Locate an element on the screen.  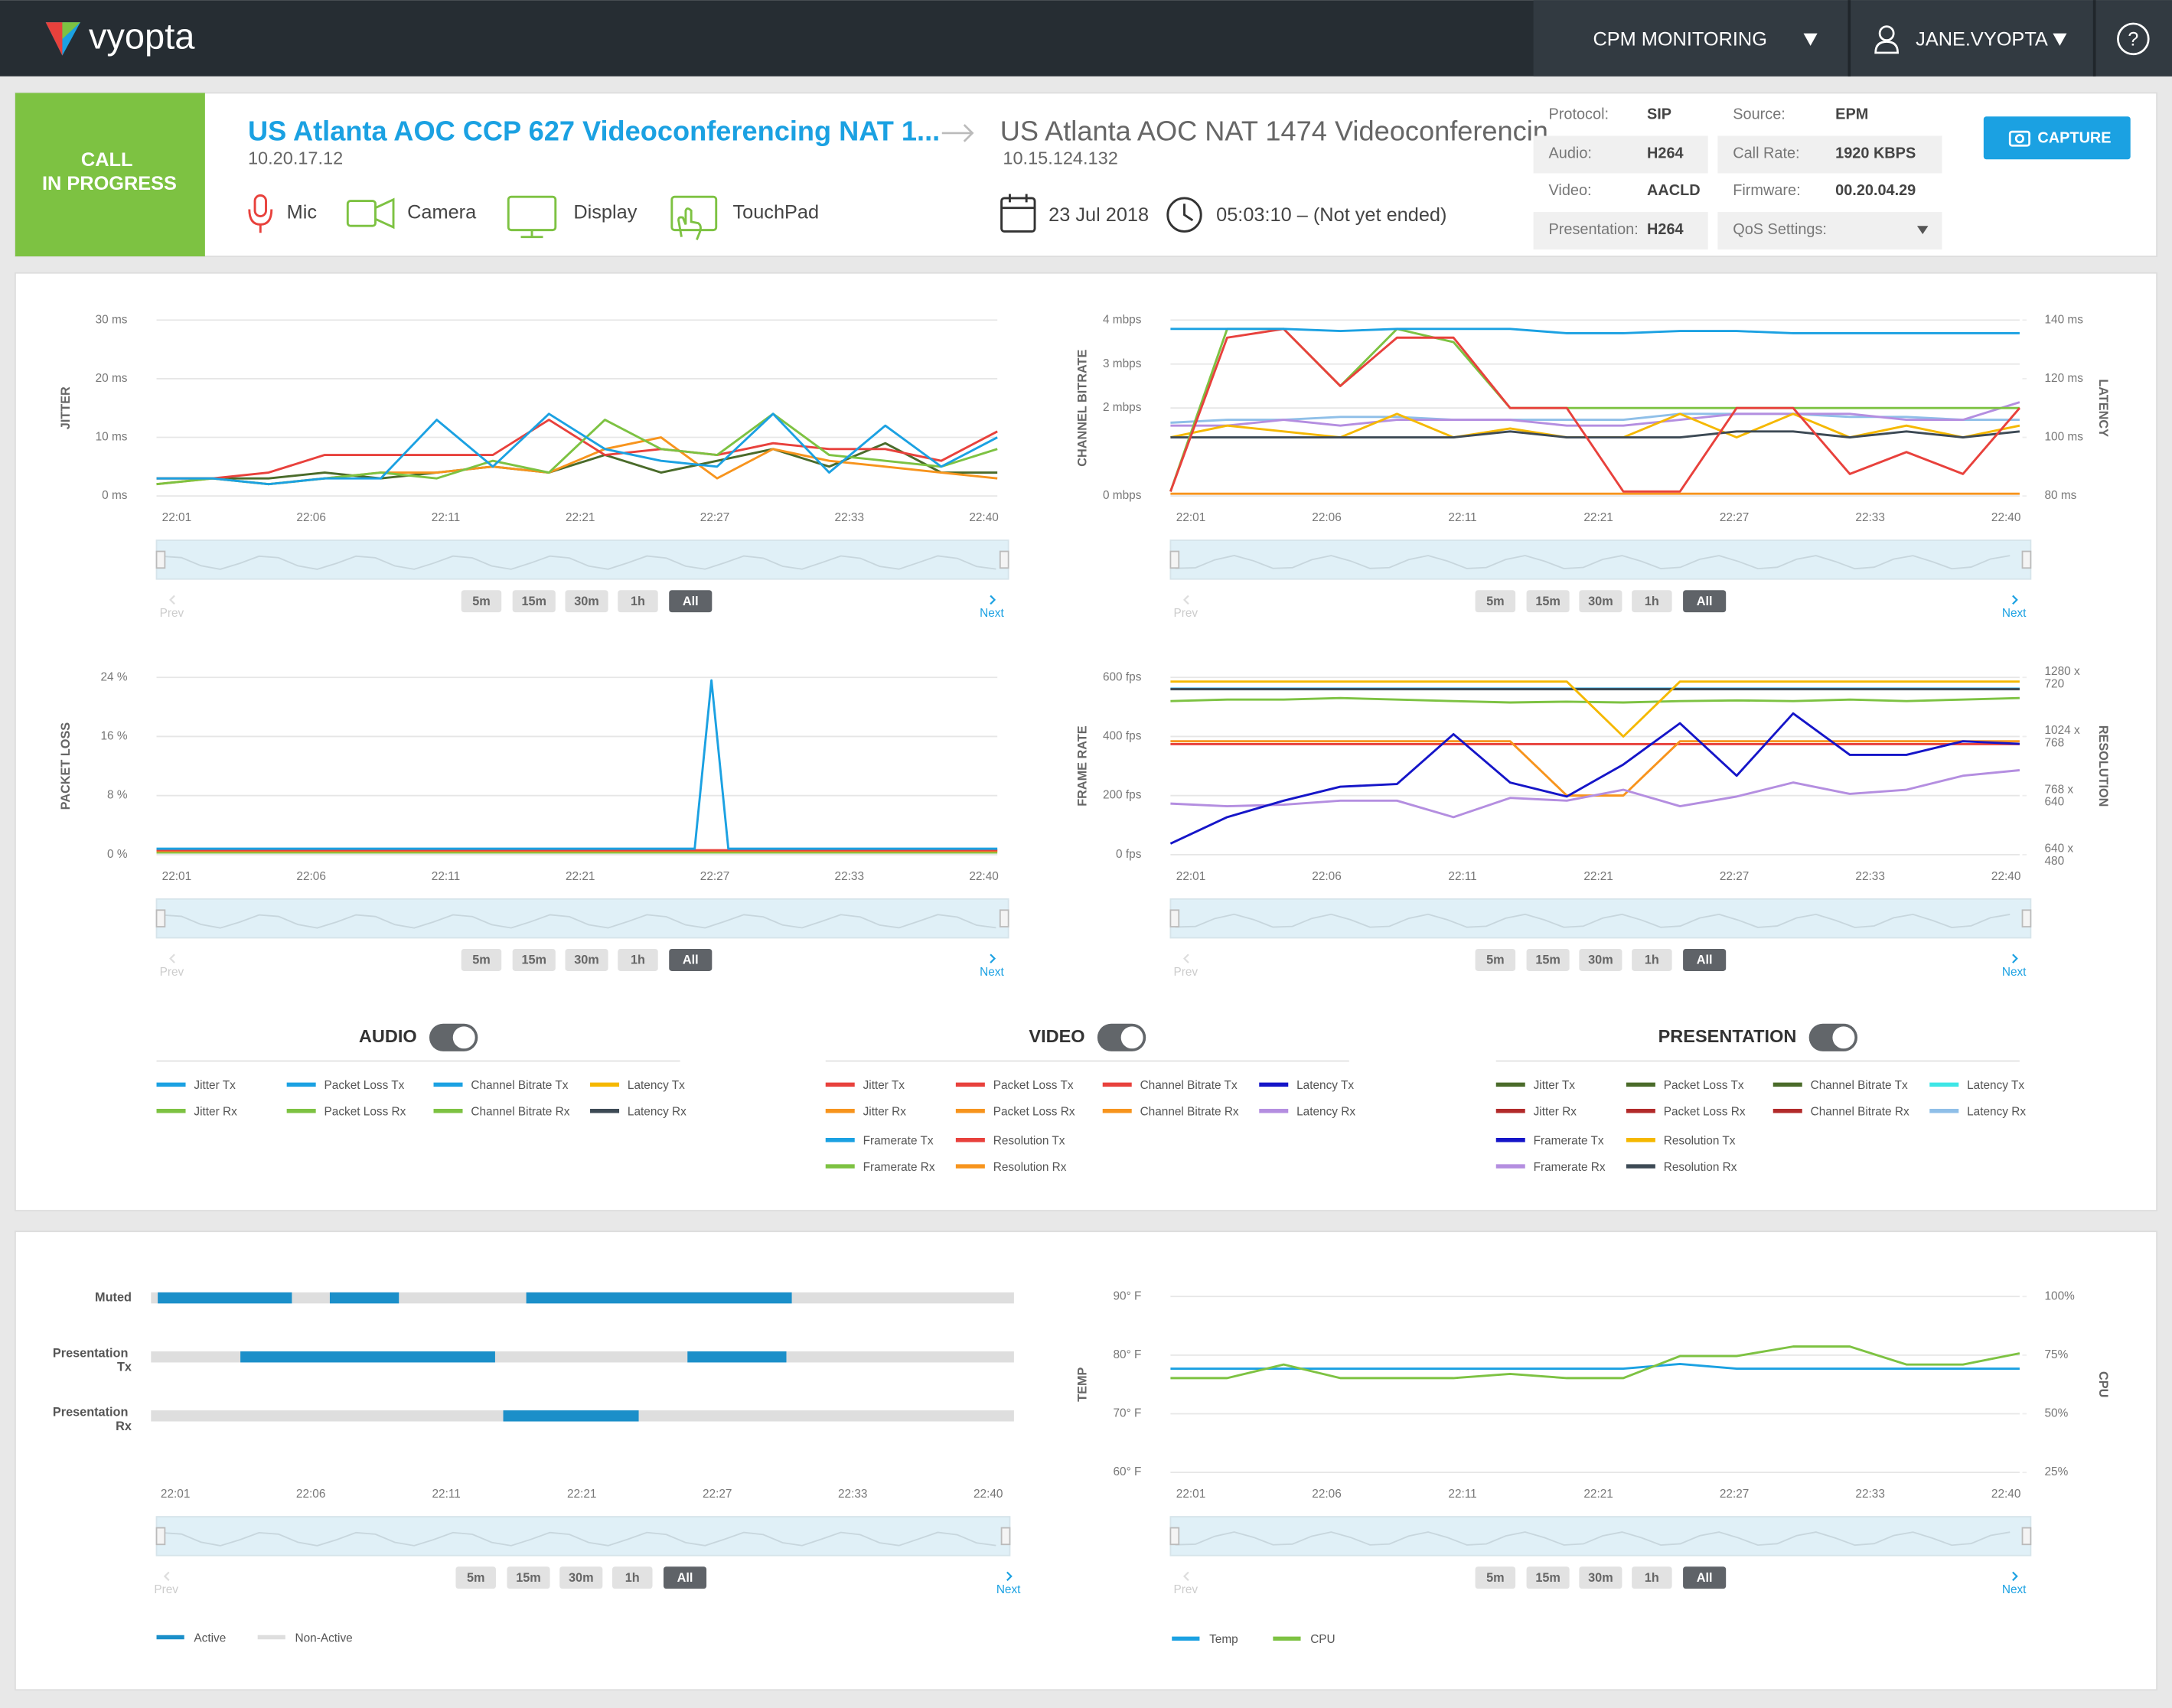
help-icon is located at coordinates (2133, 39).